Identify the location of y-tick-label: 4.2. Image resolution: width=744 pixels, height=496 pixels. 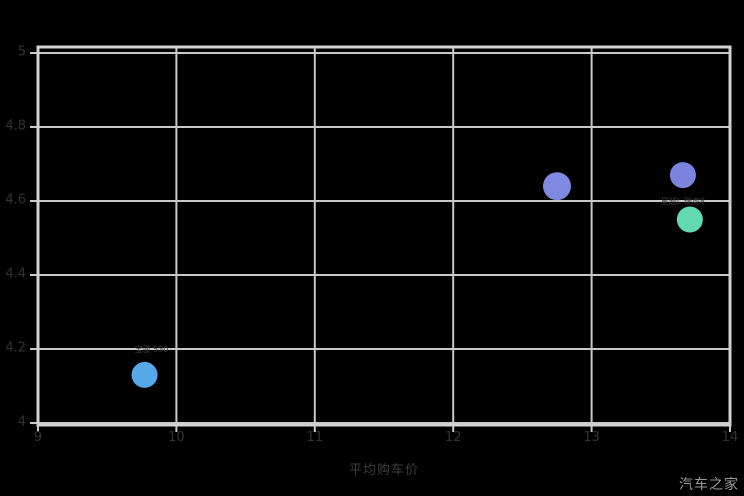
(15, 348).